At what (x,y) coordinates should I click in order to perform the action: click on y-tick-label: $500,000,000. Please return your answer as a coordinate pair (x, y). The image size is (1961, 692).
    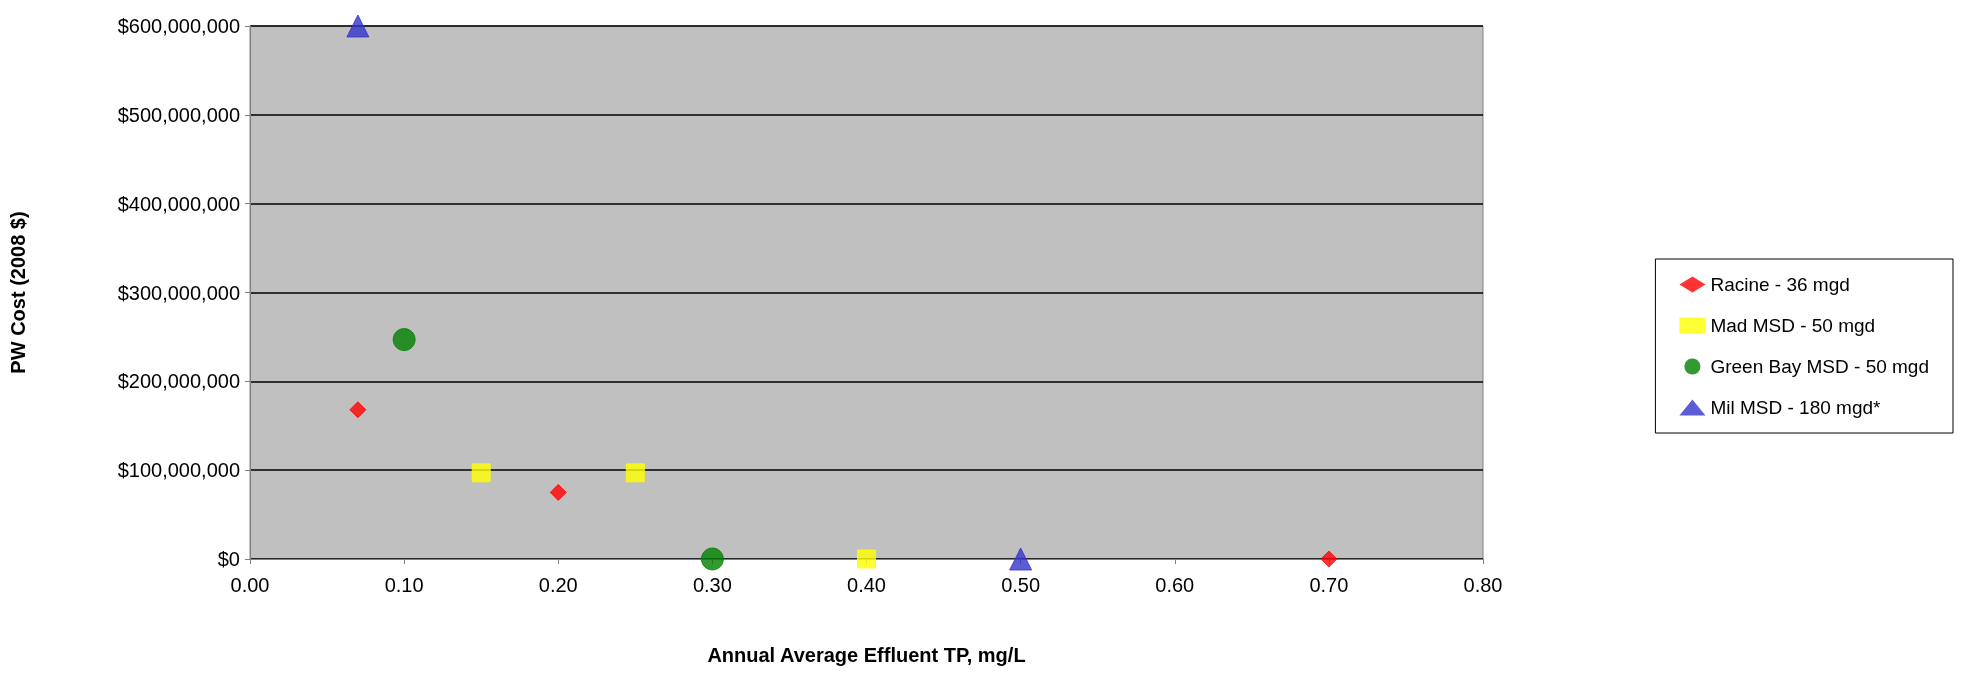
    Looking at the image, I should click on (178, 114).